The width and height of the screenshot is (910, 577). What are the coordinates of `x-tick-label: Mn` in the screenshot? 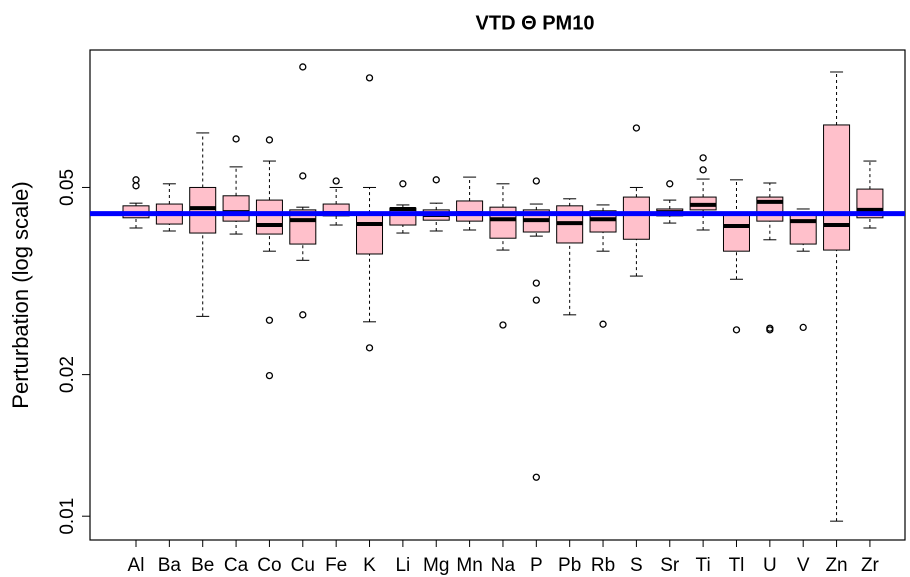 It's located at (469, 565).